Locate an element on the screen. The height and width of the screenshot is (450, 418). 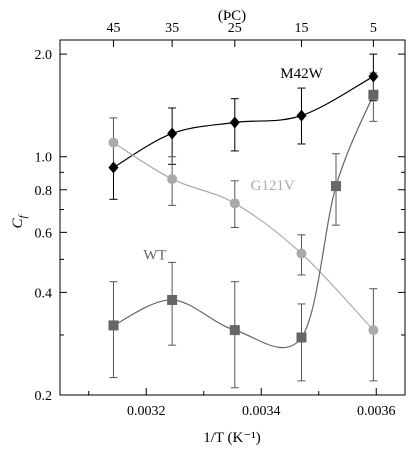
y-tick-label: 0.4 is located at coordinates (44, 293).